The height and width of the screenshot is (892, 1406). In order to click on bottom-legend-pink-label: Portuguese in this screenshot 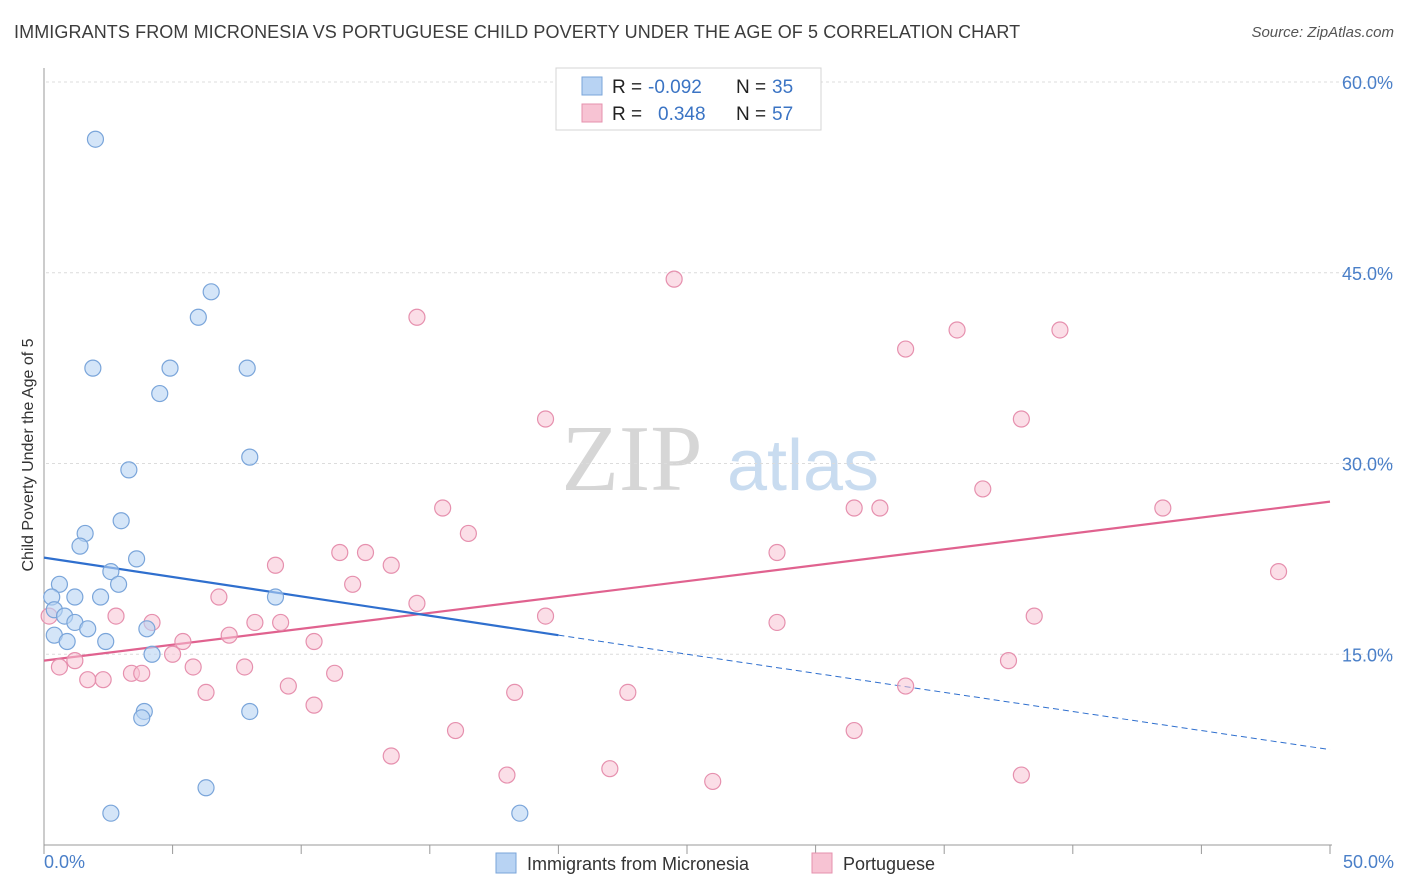, I will do `click(889, 864)`.